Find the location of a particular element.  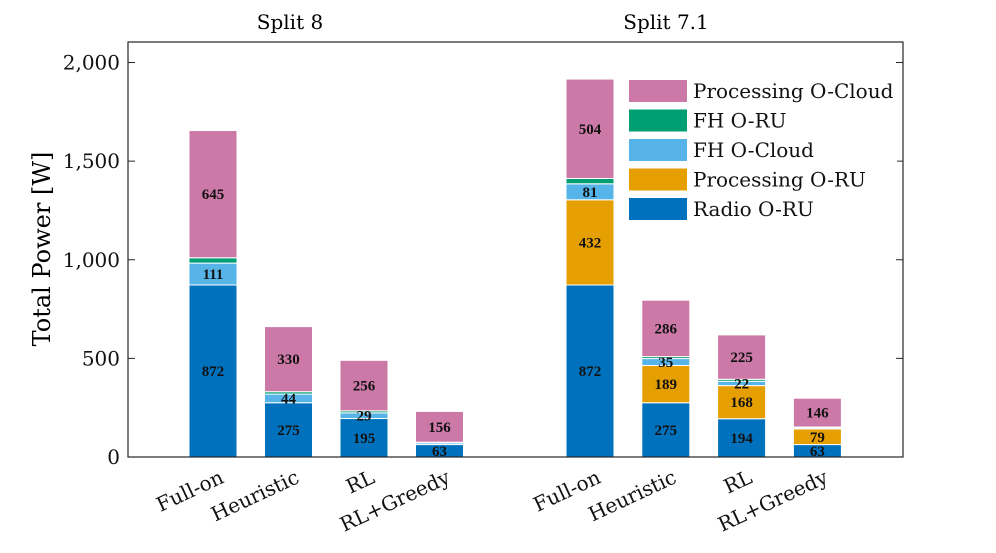

legend-label-processing-o-cloud: Processing O-Cloud is located at coordinates (793, 91).